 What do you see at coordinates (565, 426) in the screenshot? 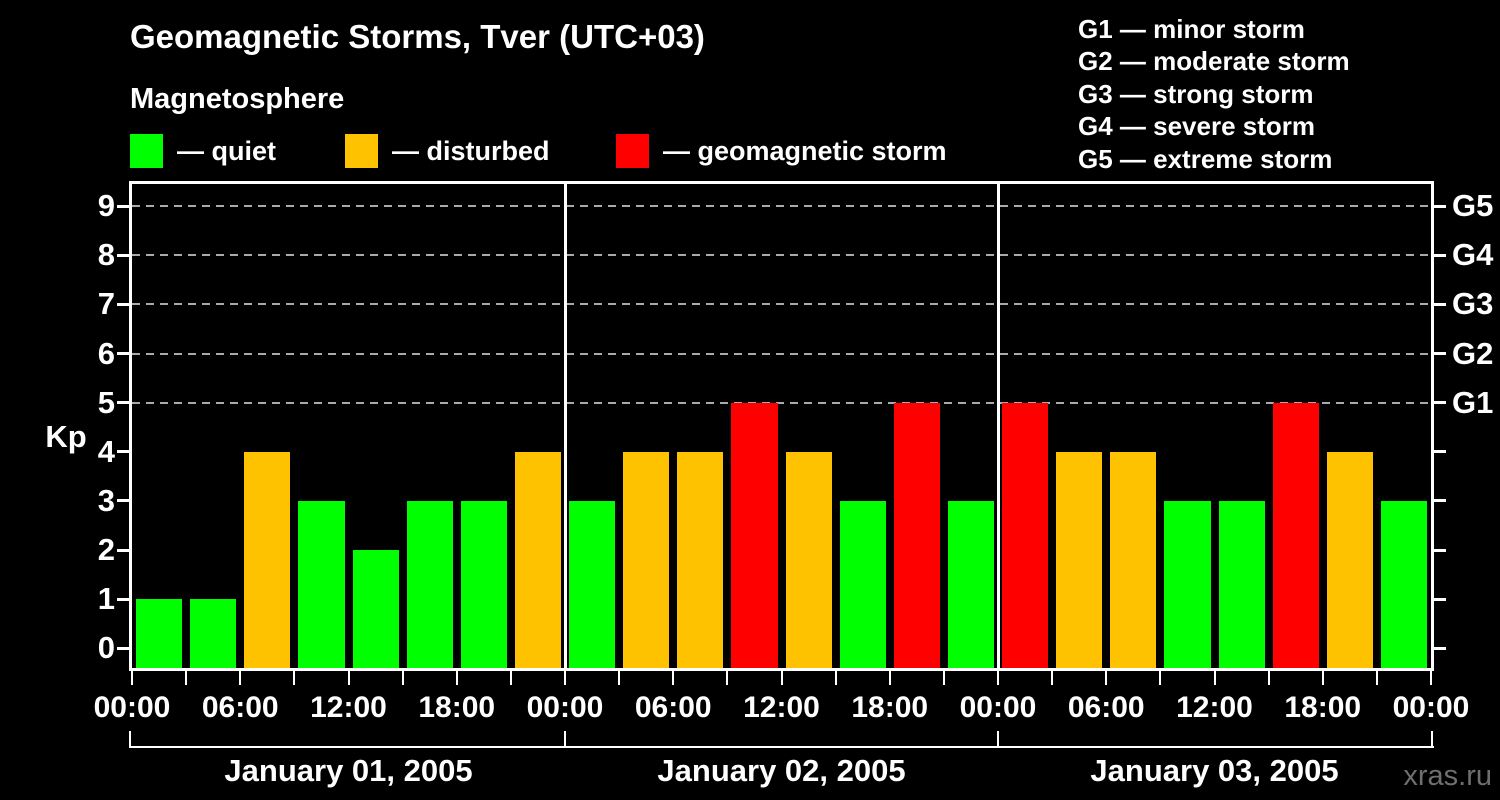
I see `day-separator` at bounding box center [565, 426].